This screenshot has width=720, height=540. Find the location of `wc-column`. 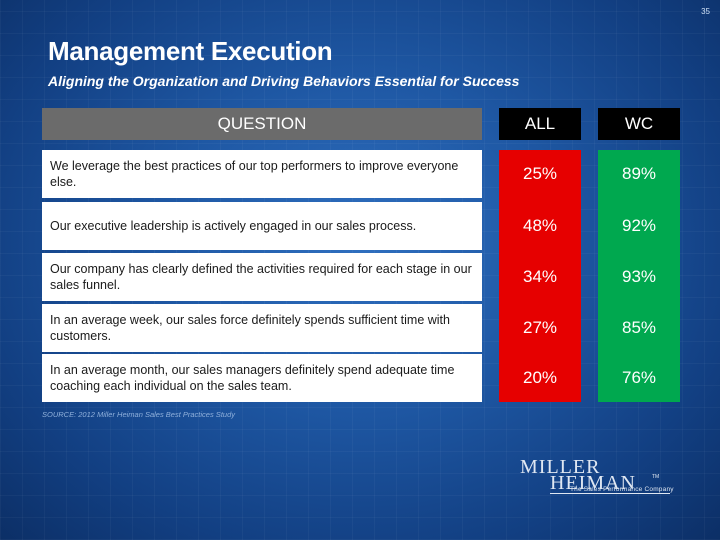

wc-column is located at coordinates (639, 276).